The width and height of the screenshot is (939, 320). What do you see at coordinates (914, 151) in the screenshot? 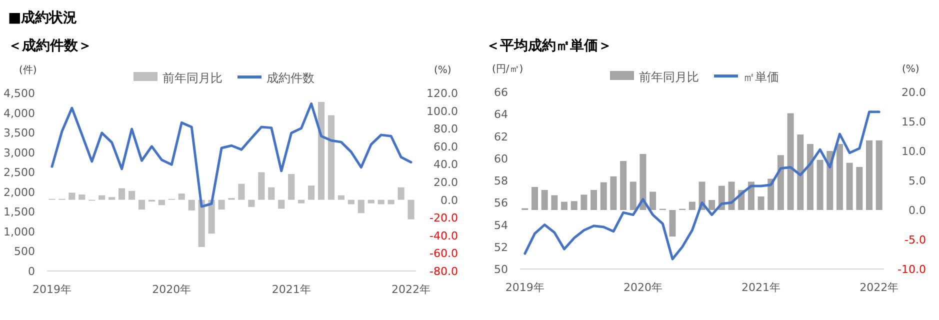
I see `y2-tick-label: 10.0` at bounding box center [914, 151].